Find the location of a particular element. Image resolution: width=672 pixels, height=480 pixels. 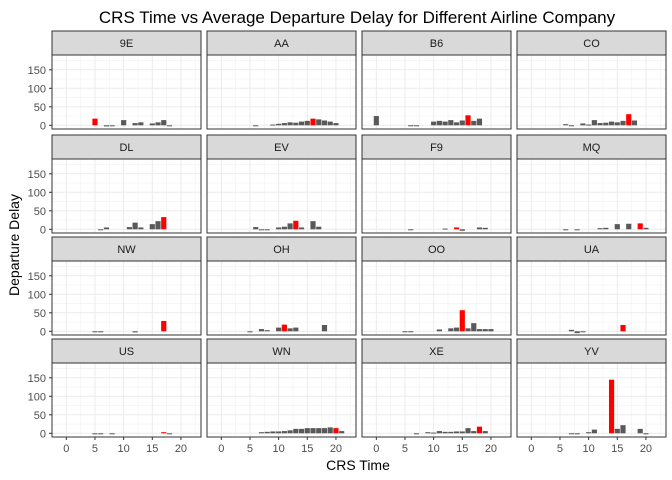

y-tick-label: 0 is located at coordinates (43, 230).